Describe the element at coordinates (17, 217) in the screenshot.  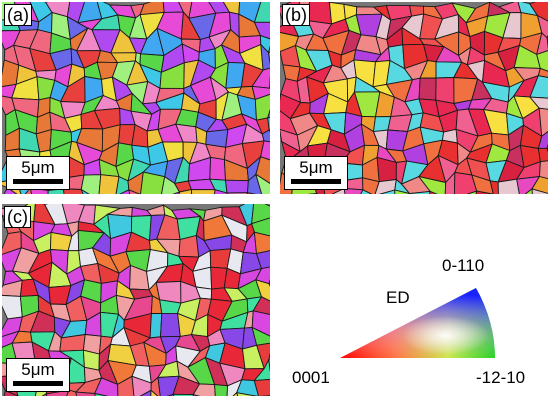
I see `panel-label-c: (c)` at that location.